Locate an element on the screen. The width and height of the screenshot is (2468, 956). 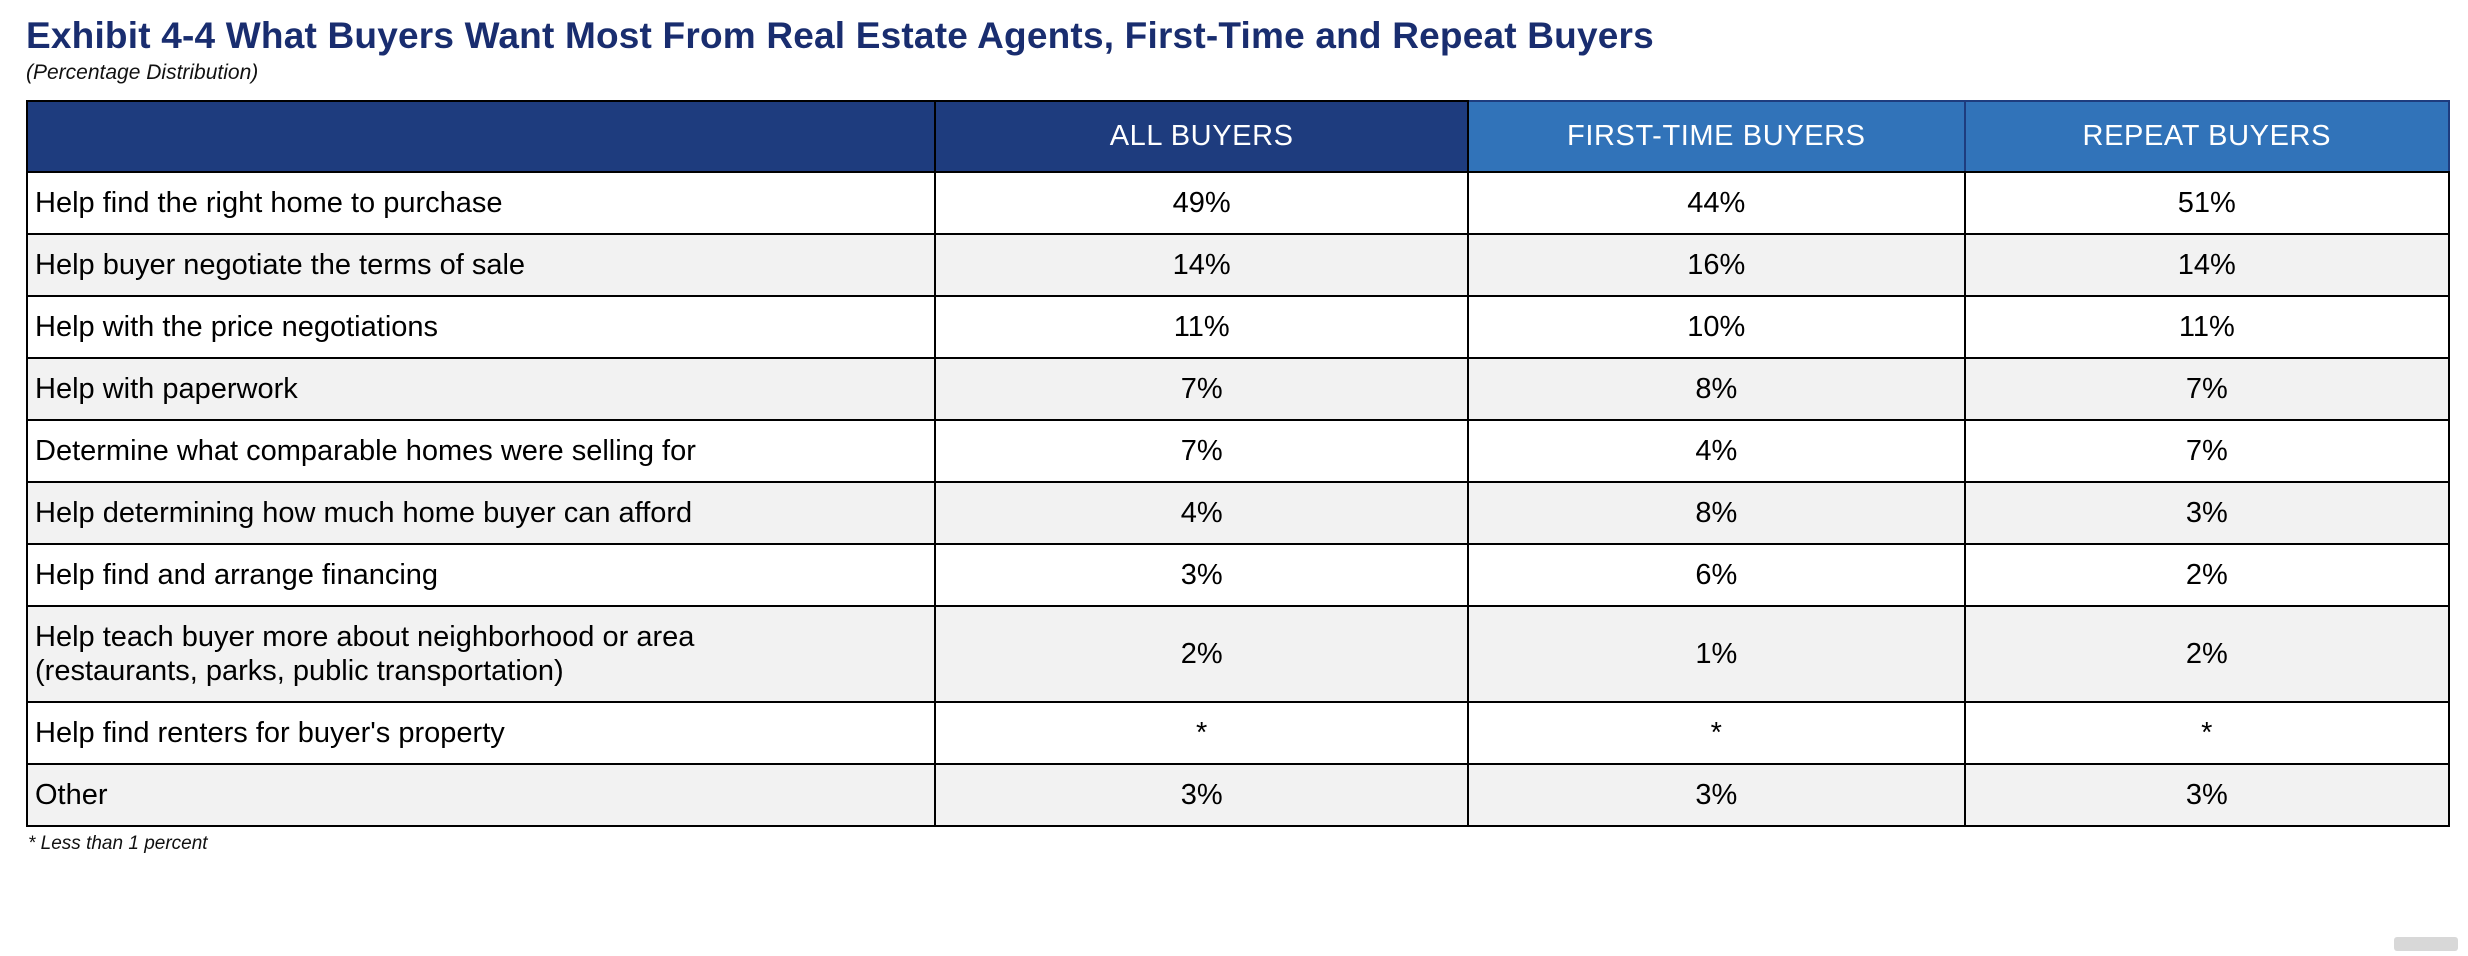
cell-value: 49% is located at coordinates (1202, 203).